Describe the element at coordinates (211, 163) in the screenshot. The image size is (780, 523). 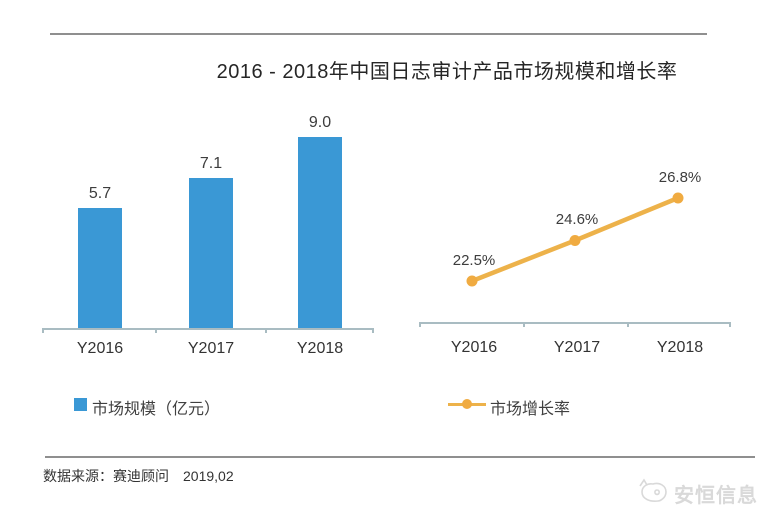
I see `bar-value-label: 7.1` at that location.